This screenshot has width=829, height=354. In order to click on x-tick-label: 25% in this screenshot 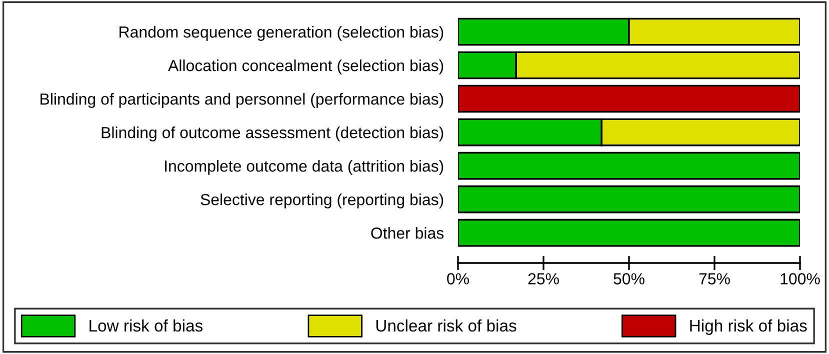, I will do `click(543, 278)`.